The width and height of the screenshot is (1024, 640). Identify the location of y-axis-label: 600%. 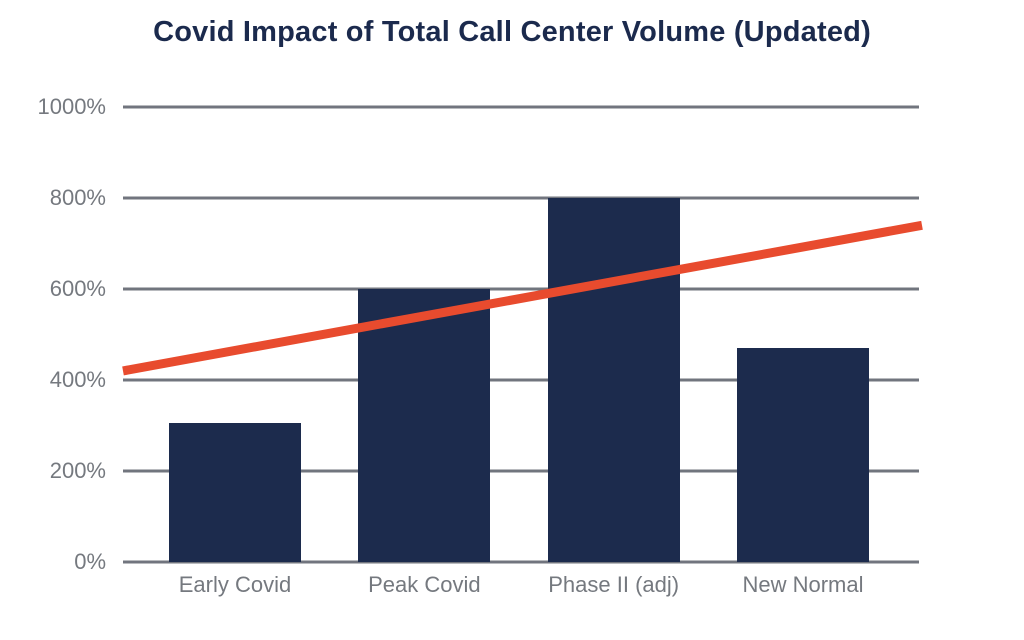
(77, 288).